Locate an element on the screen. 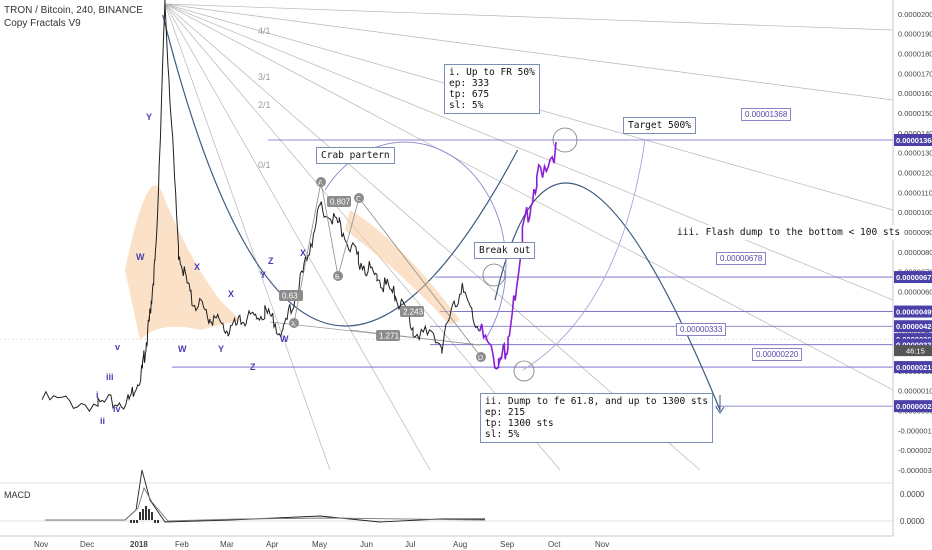 The width and height of the screenshot is (932, 550). level-tag-2: 0.00000678 is located at coordinates (741, 258).